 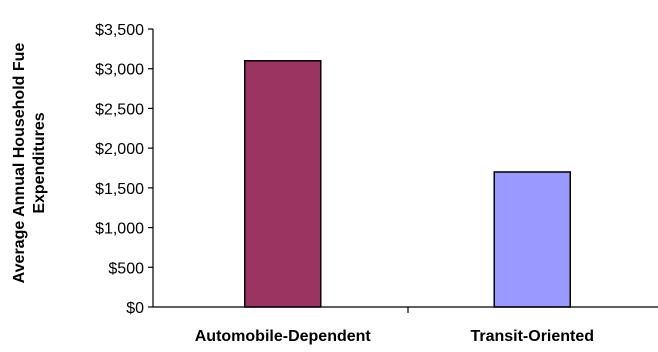 I want to click on bar-transit-oriented, so click(x=532, y=239).